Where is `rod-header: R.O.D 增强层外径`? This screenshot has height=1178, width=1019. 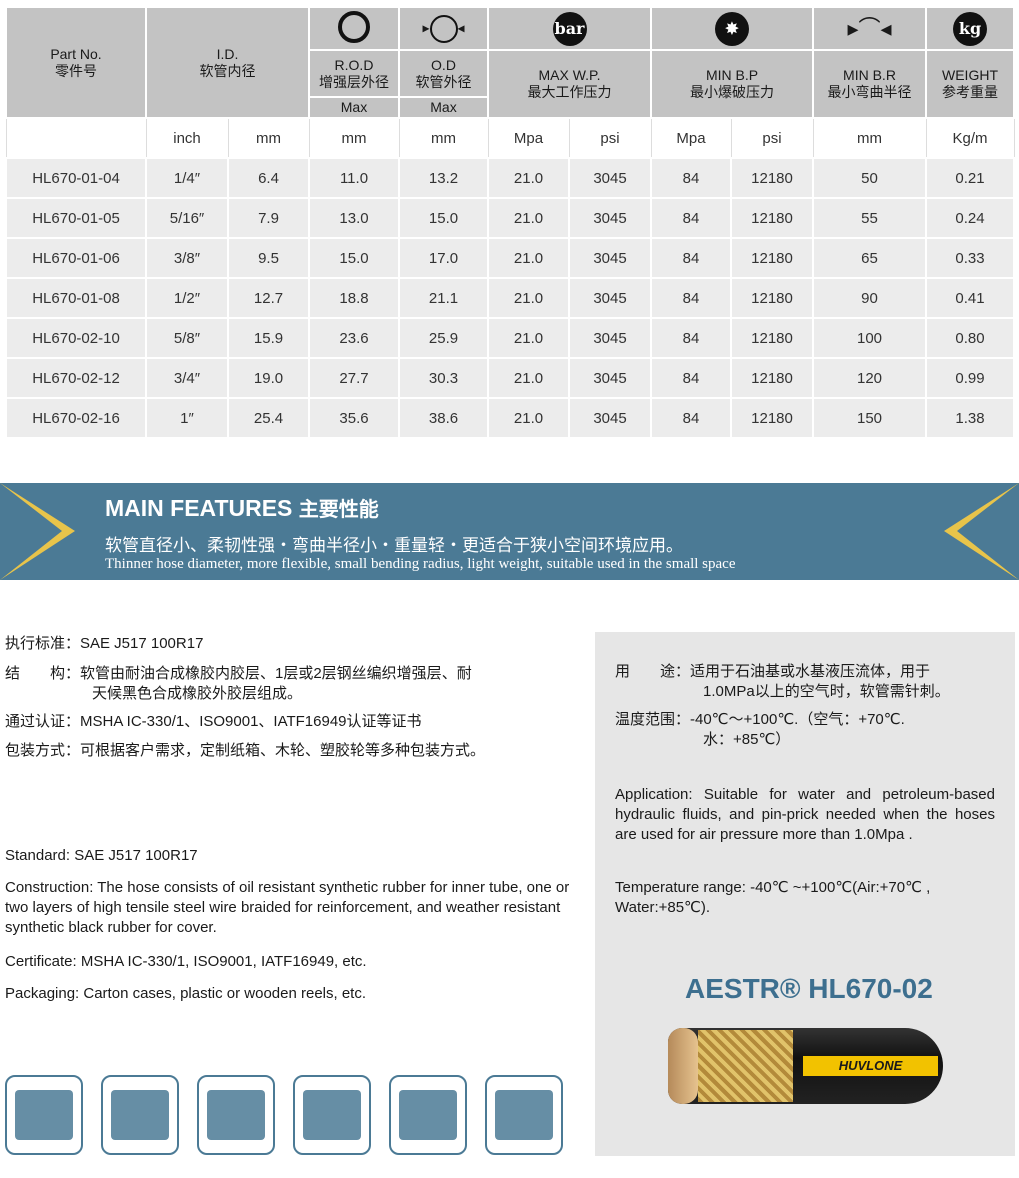 rod-header: R.O.D 增强层外径 is located at coordinates (354, 73).